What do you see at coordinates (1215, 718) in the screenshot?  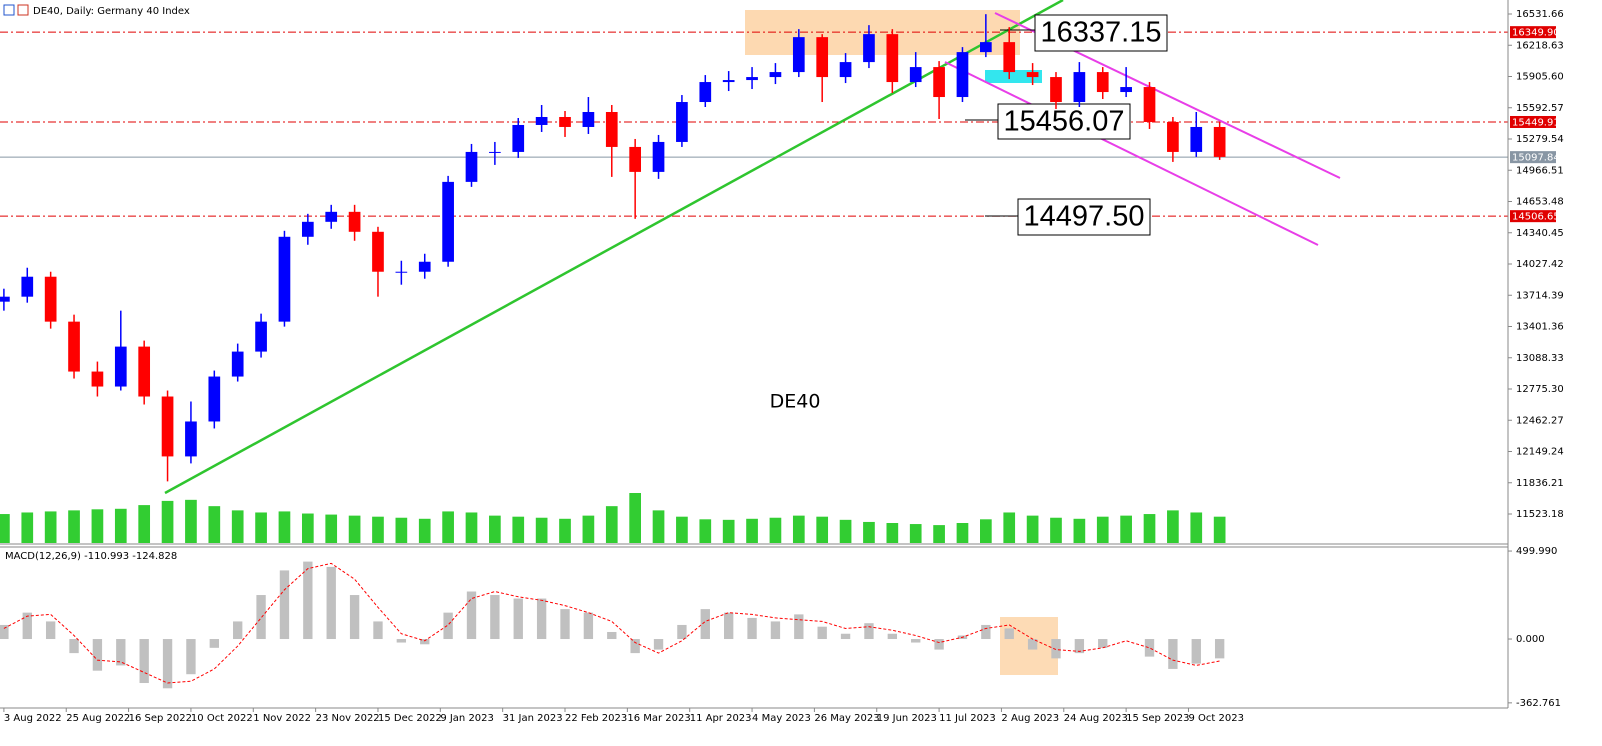 I see `x-tick-label: 9 Oct 2023` at bounding box center [1215, 718].